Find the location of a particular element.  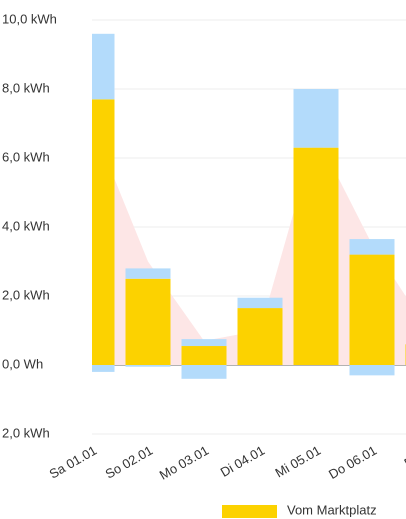

y-tick-label: 0,0 Wh is located at coordinates (22, 363).